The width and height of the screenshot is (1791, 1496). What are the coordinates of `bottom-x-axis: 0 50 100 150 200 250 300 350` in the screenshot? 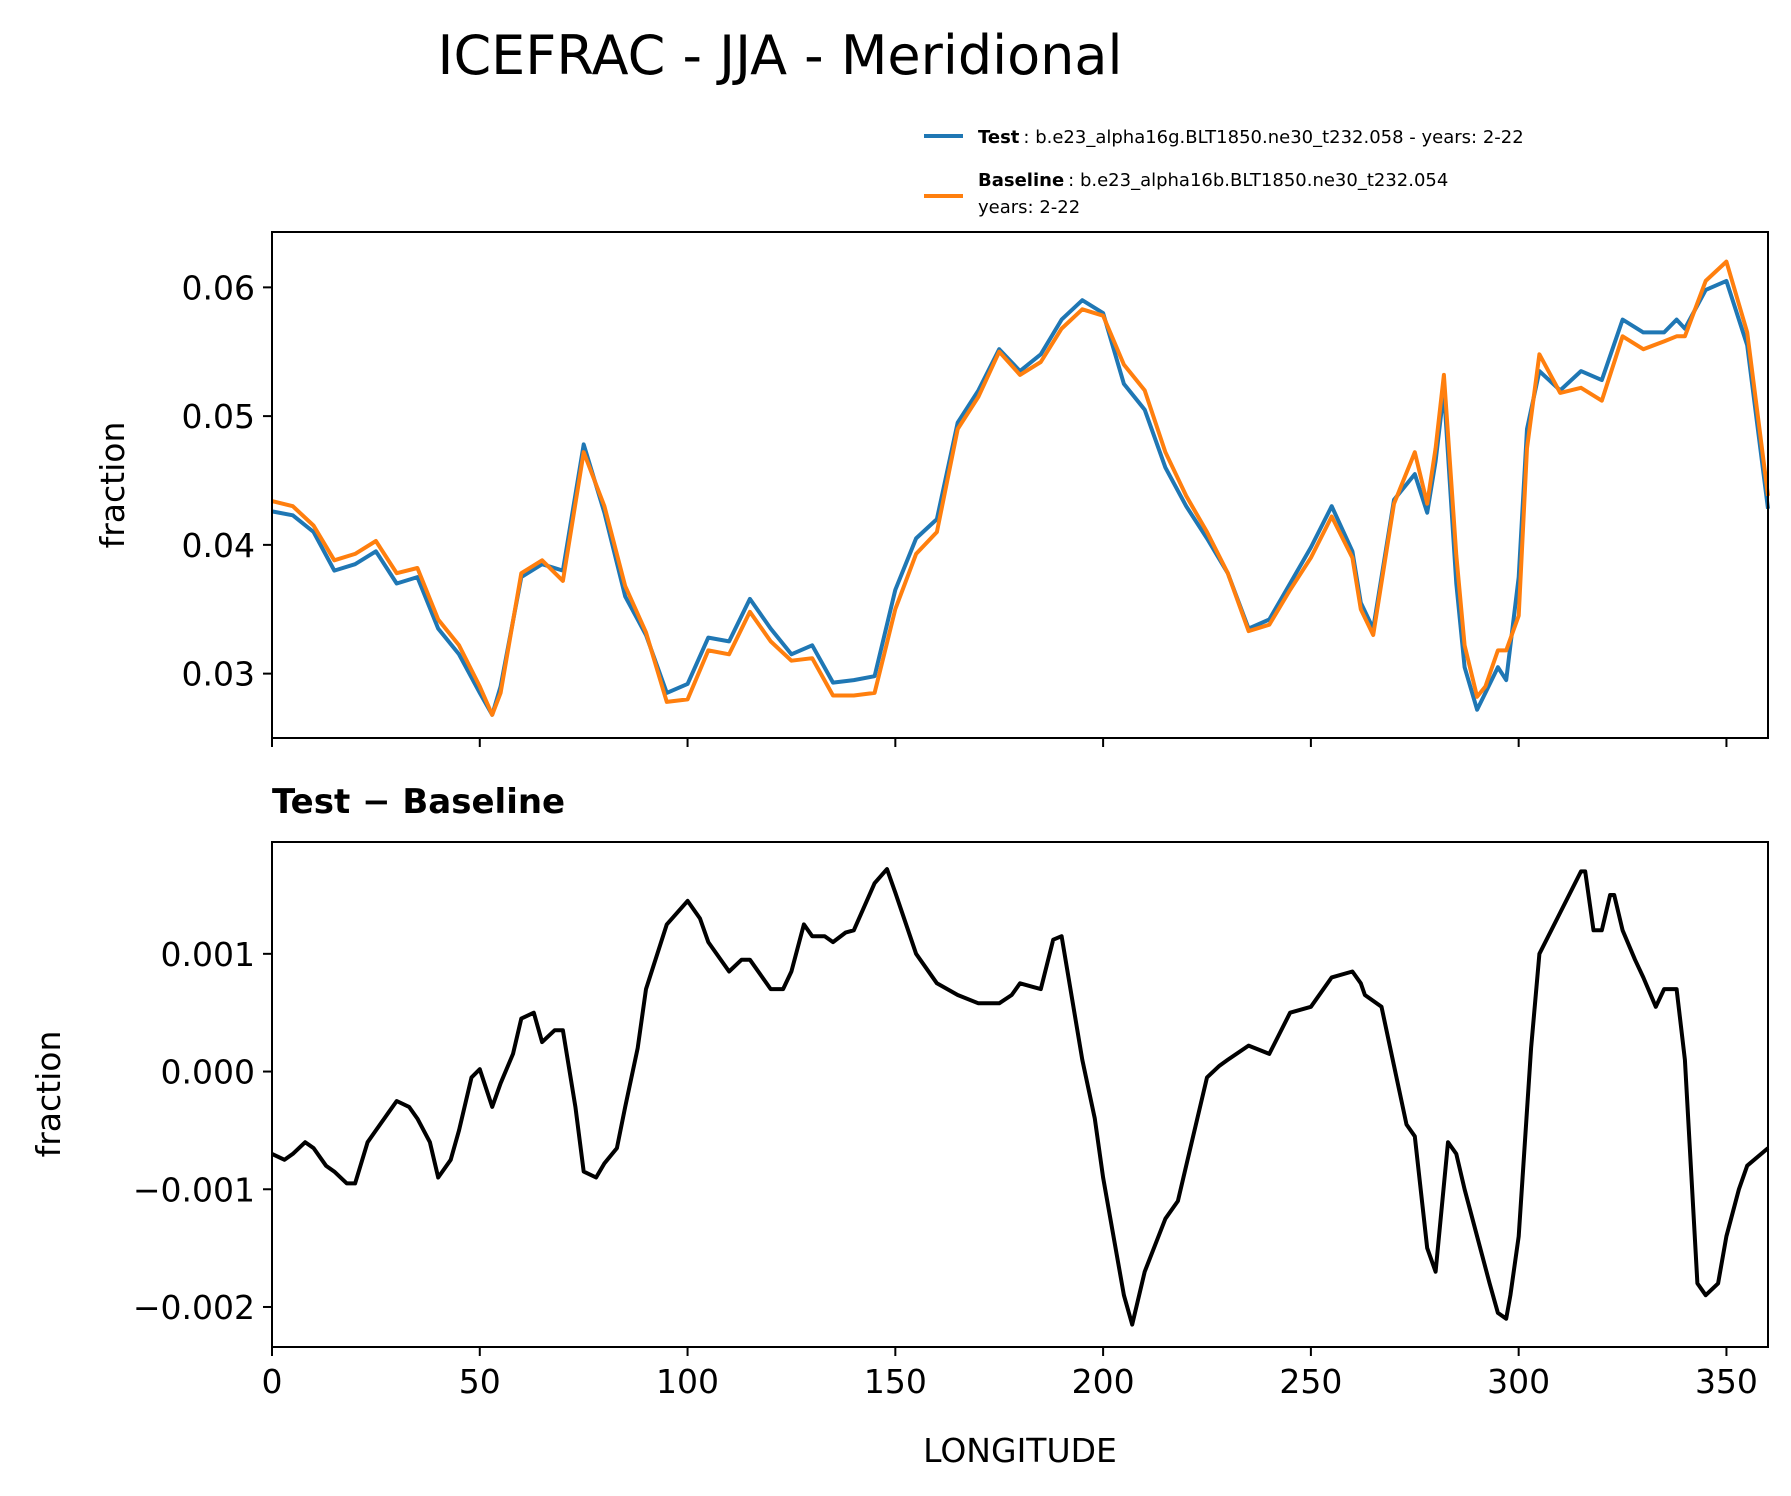 It's located at (1010, 1374).